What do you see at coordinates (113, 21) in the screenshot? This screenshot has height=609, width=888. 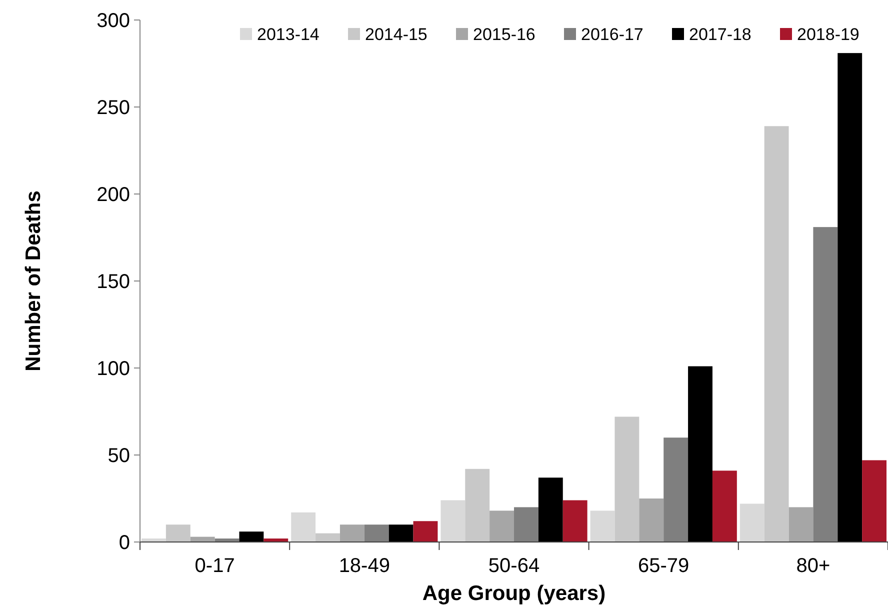 I see `y-tick-label: 300` at bounding box center [113, 21].